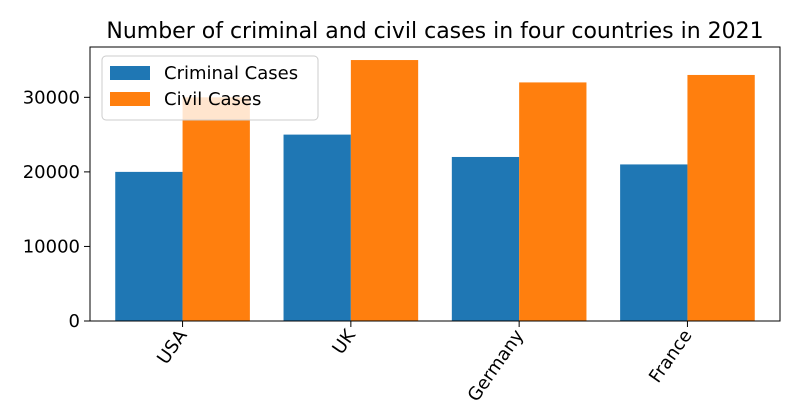 The image size is (800, 400). I want to click on bar-criminal-cases-usa, so click(149, 246).